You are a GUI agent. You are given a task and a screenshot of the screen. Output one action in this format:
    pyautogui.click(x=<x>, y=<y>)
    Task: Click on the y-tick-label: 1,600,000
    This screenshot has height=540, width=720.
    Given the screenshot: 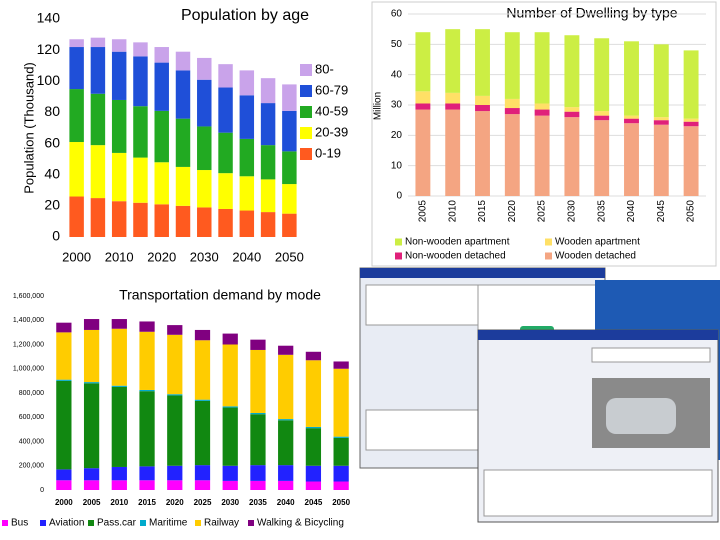 What is the action you would take?
    pyautogui.click(x=28, y=296)
    